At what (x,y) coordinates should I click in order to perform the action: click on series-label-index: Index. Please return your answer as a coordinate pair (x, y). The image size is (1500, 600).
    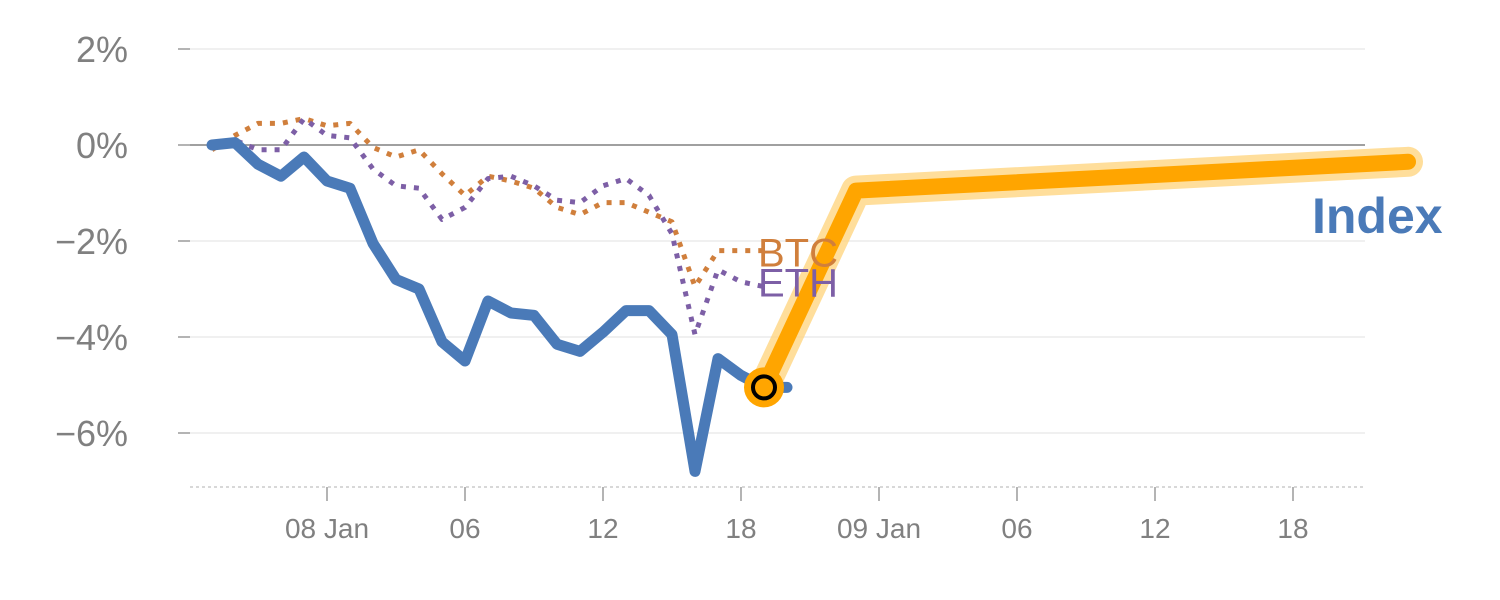
    Looking at the image, I should click on (1377, 216).